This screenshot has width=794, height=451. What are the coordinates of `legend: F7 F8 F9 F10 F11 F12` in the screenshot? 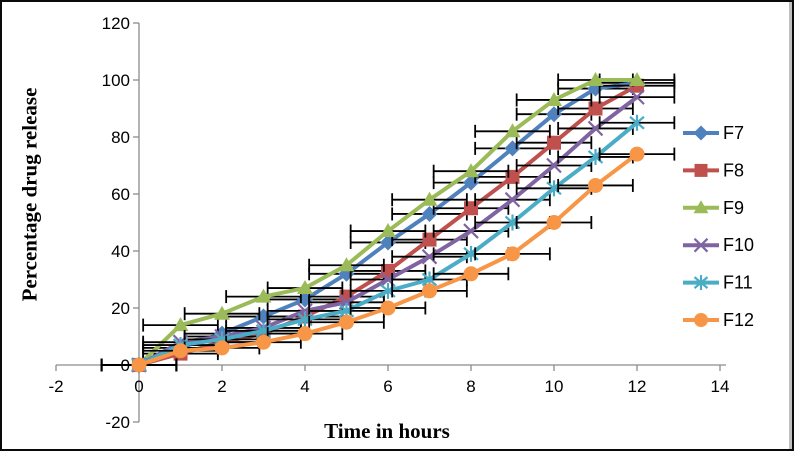 It's located at (718, 226).